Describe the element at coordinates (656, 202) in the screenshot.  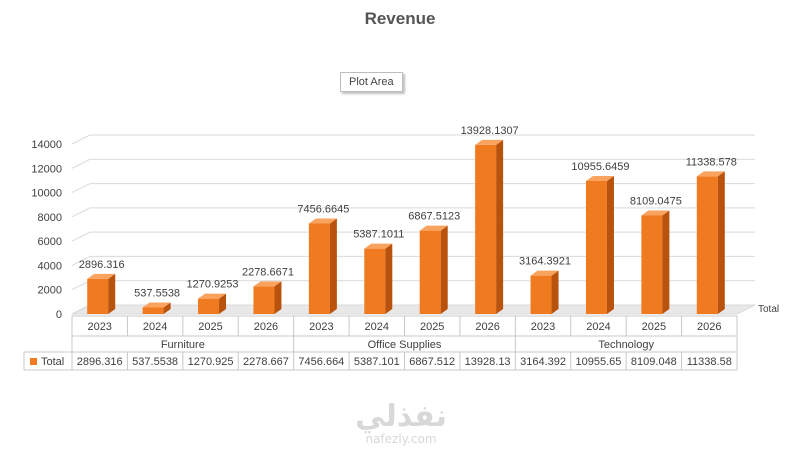
I see `data-label: 8109.0475` at that location.